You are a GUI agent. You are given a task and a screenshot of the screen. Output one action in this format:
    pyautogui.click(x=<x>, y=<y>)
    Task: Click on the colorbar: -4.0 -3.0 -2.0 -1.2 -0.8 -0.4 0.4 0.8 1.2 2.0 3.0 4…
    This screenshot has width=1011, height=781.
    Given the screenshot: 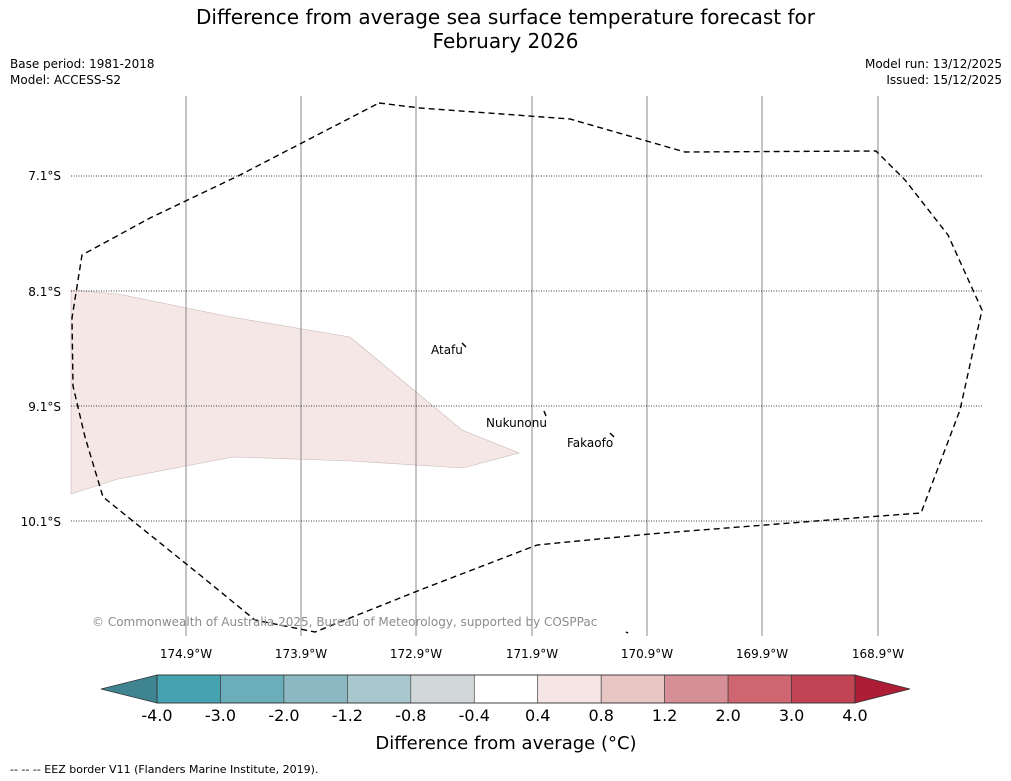 What is the action you would take?
    pyautogui.click(x=505, y=714)
    